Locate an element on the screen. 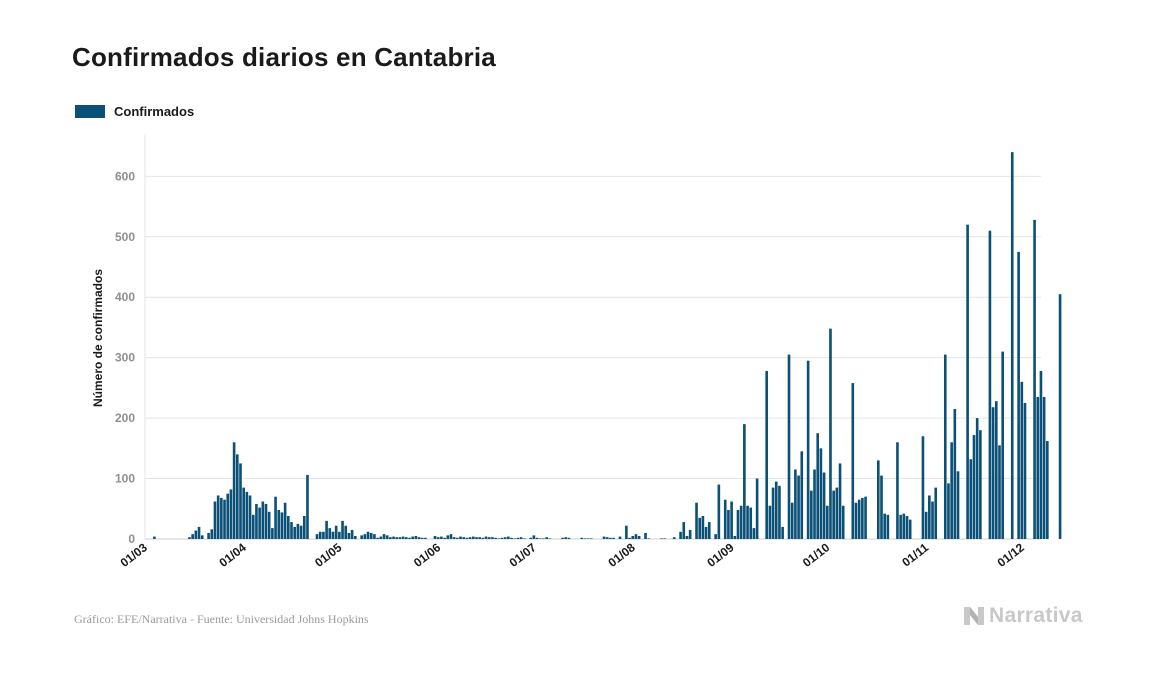 The image size is (1157, 674). y-tick-label: 300 is located at coordinates (125, 358).